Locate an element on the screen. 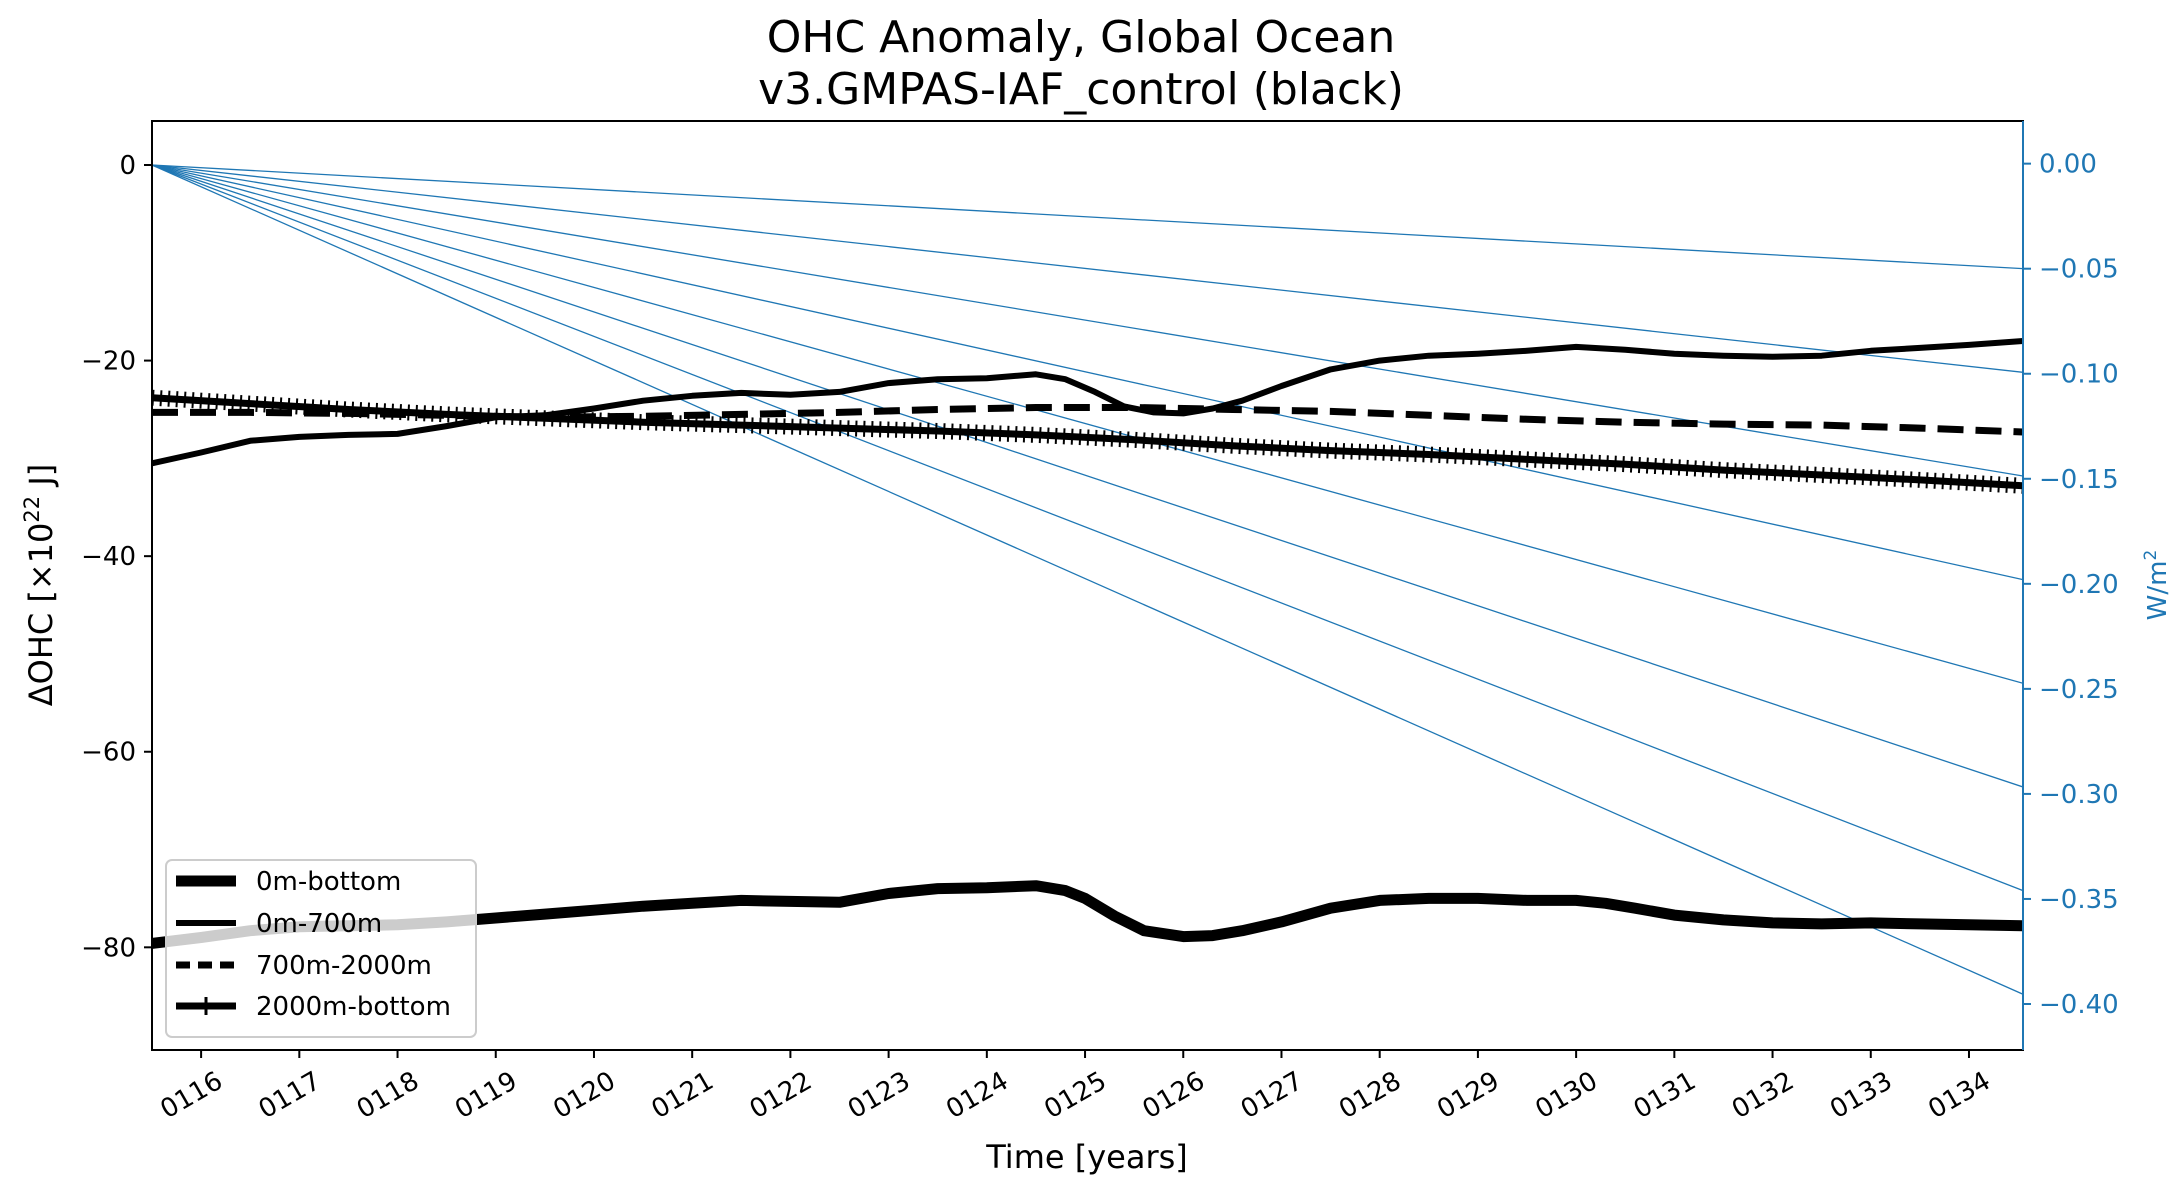 Image resolution: width=2178 pixels, height=1187 pixels. left-y-tick-label: −40 is located at coordinates (108, 557).